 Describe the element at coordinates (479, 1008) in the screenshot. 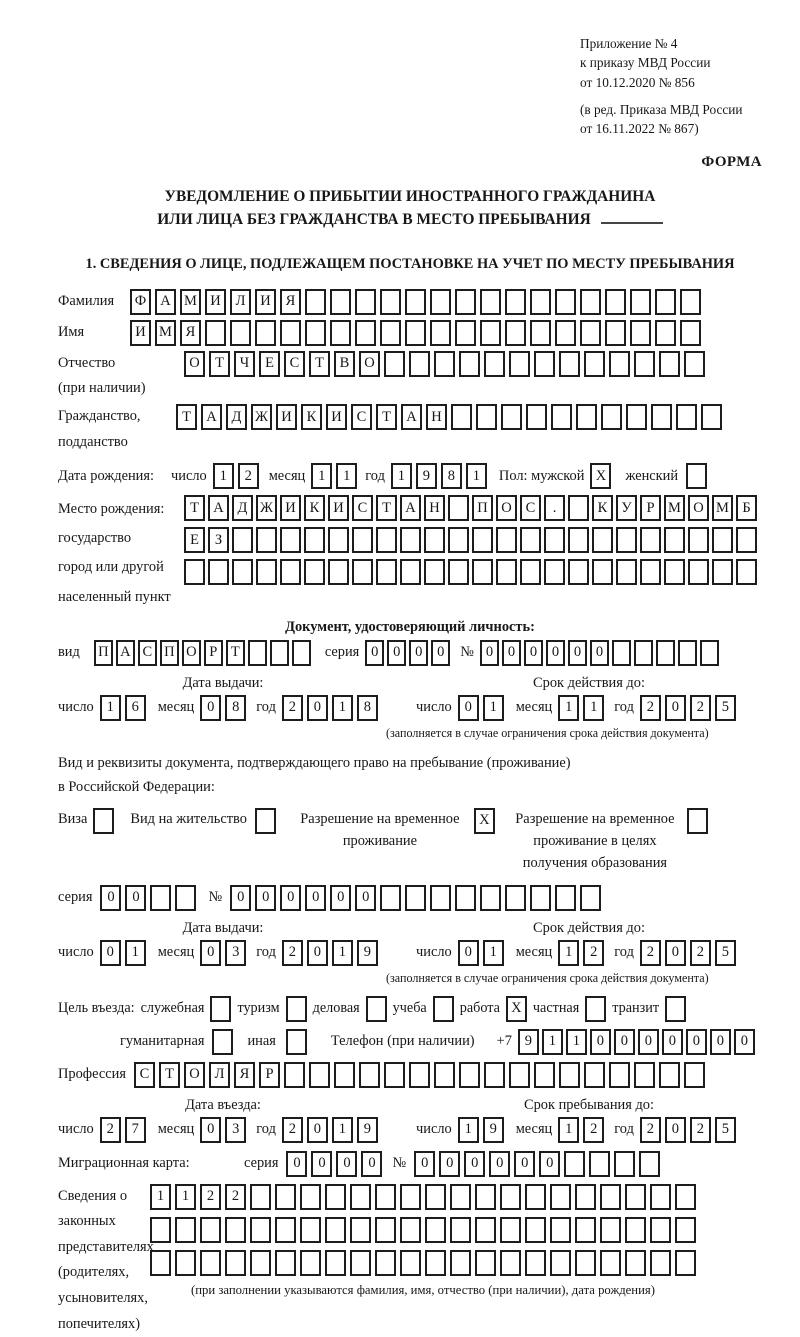

I see `purpose-work-label: работа` at that location.